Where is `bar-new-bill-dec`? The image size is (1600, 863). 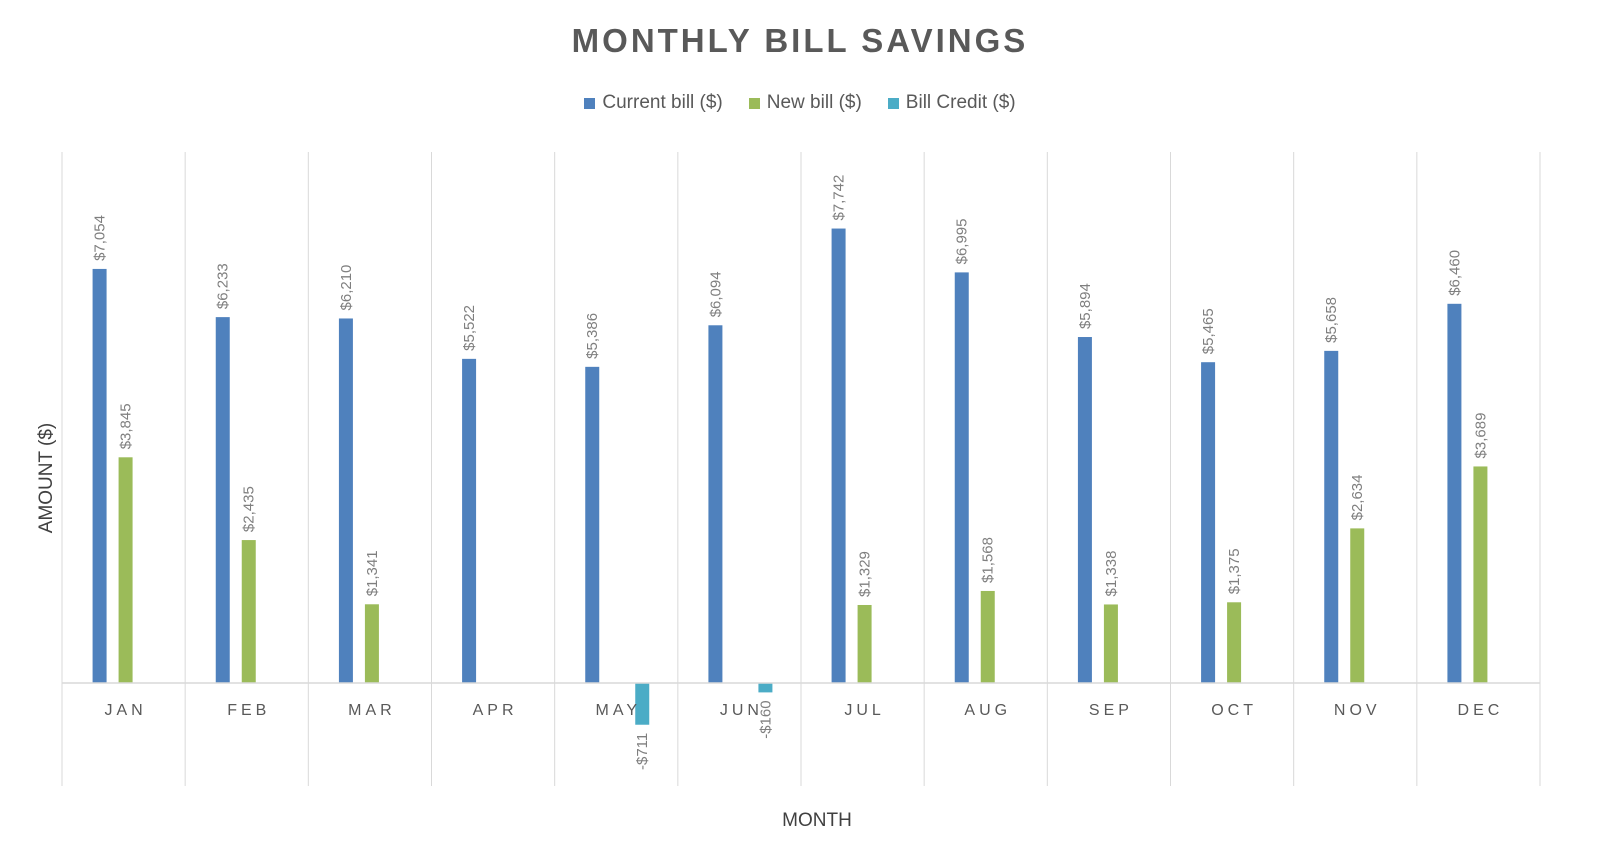
bar-new-bill-dec is located at coordinates (1480, 574).